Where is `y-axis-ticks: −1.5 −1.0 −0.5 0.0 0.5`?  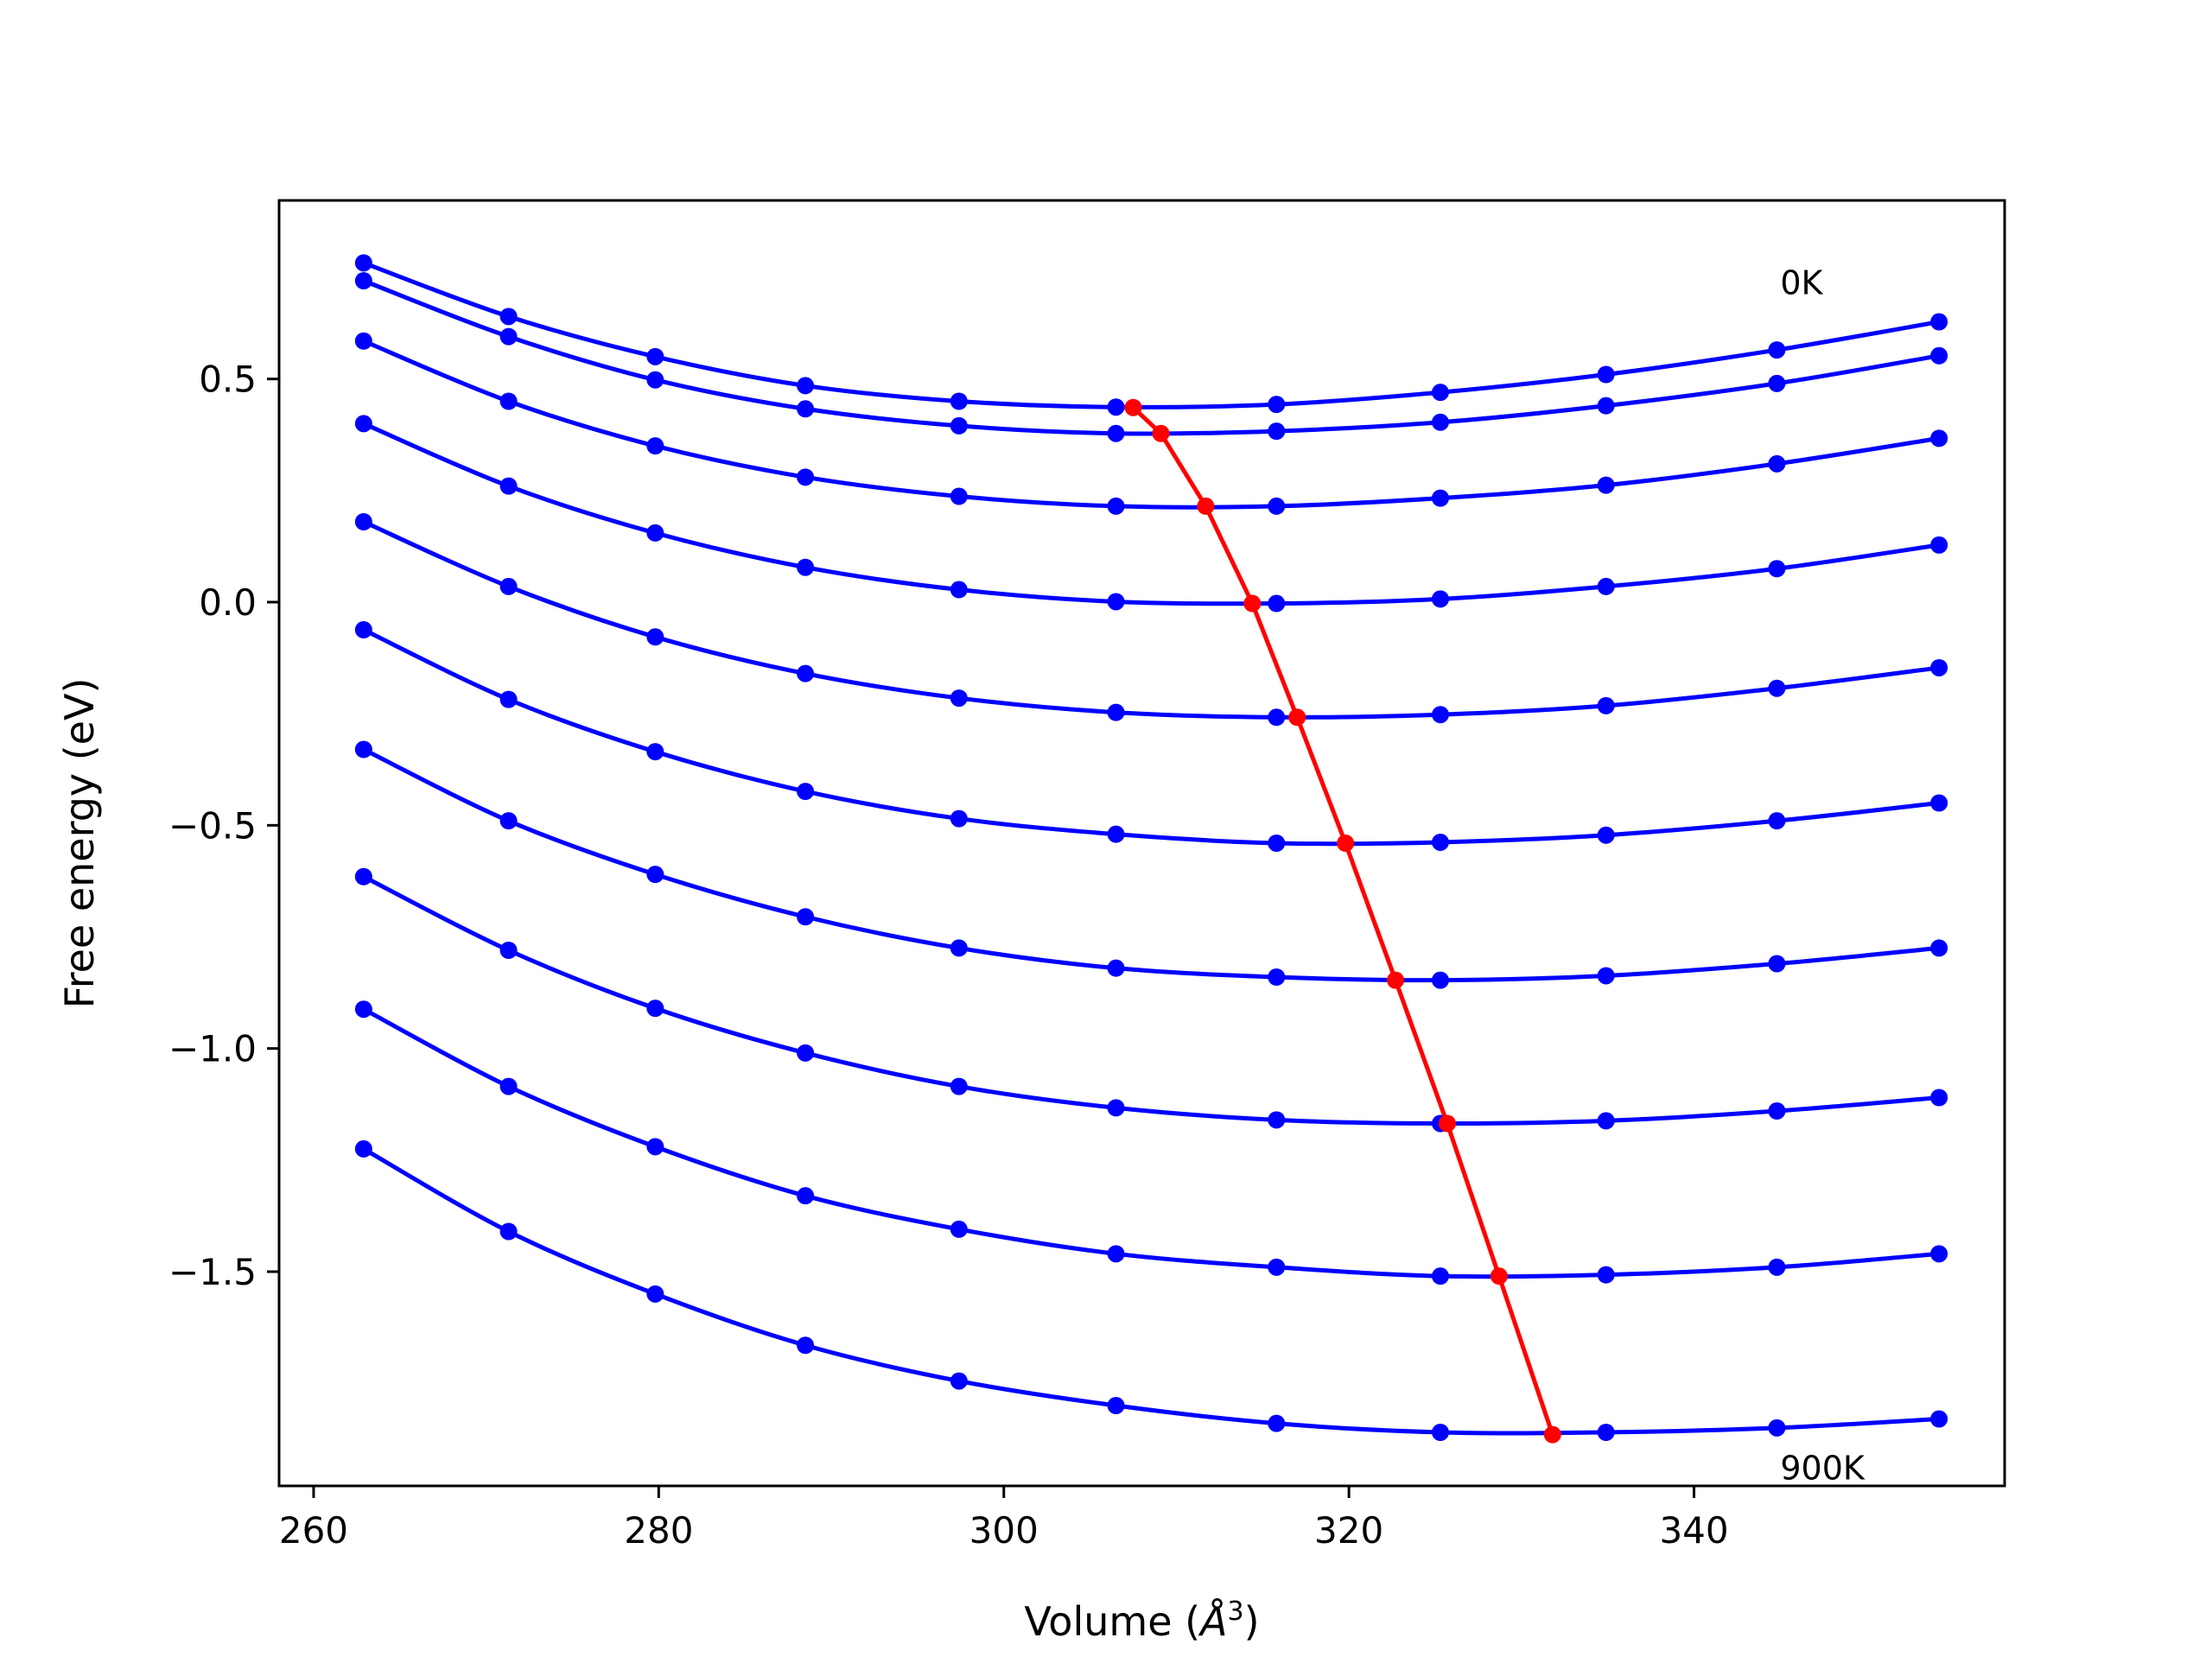
y-axis-ticks: −1.5 −1.0 −0.5 0.0 0.5 is located at coordinates (223, 826).